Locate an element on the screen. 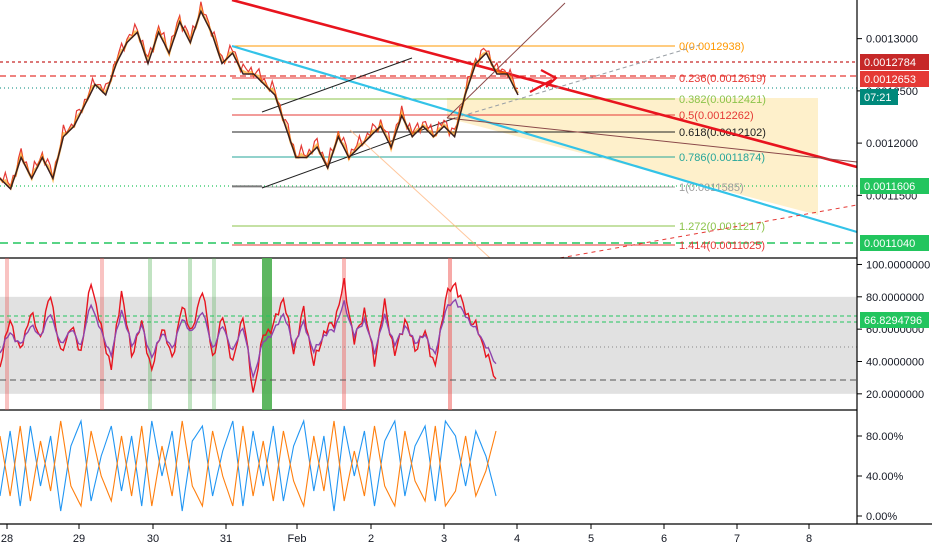 This screenshot has width=932, height=550. y-tick-label: 0.00% is located at coordinates (881, 517).